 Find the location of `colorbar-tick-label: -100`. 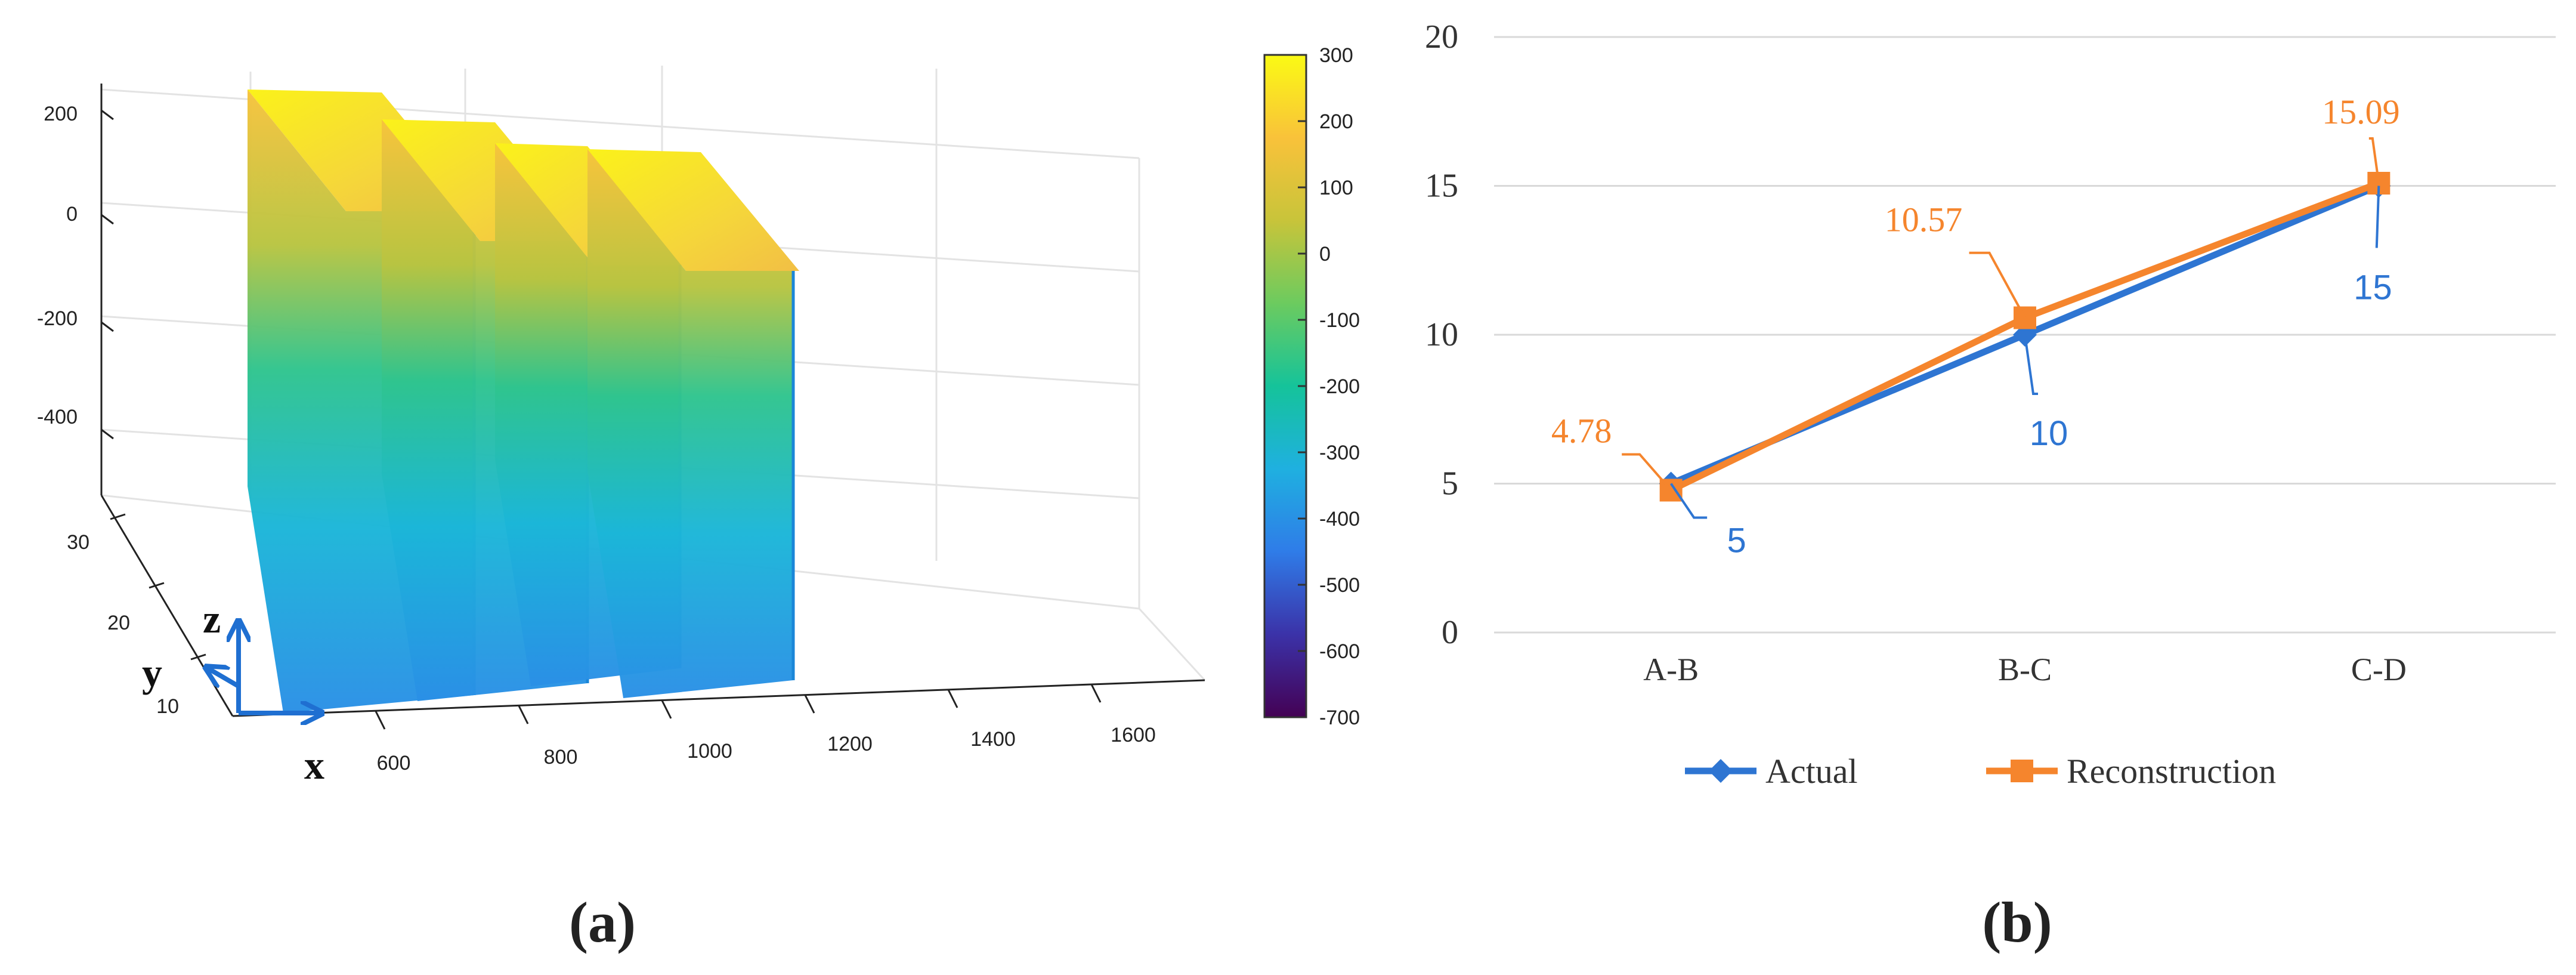

colorbar-tick-label: -100 is located at coordinates (1339, 321).